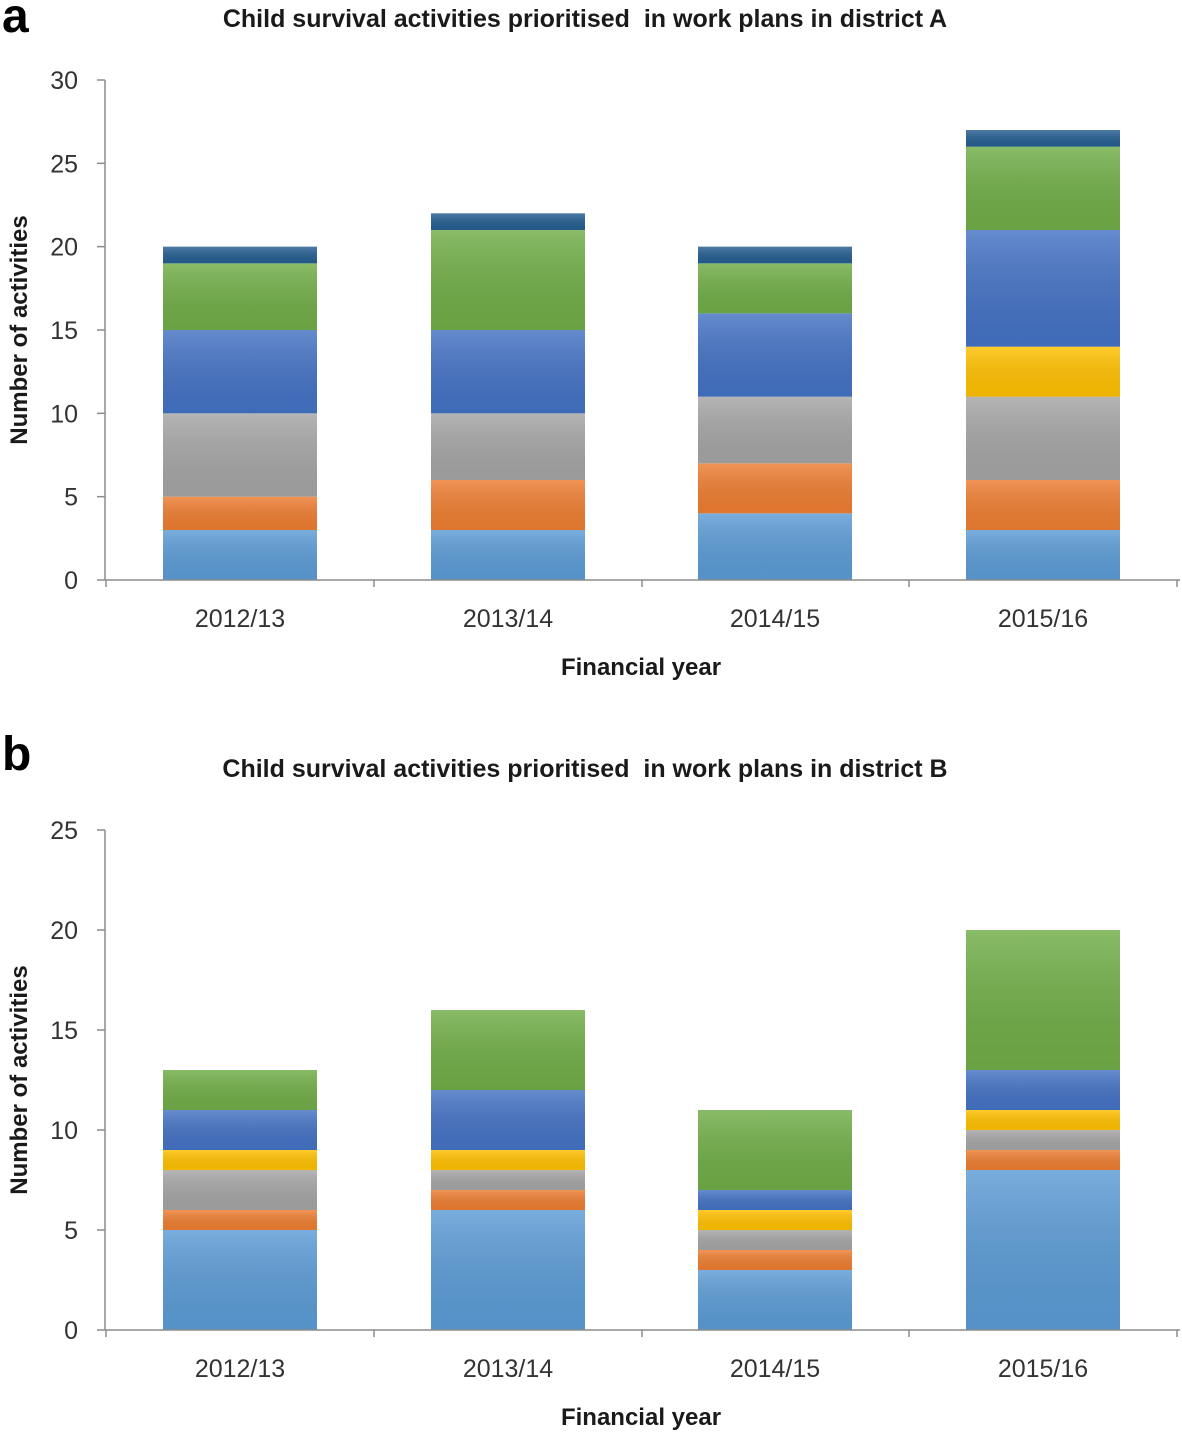  What do you see at coordinates (775, 546) in the screenshot?
I see `bar-segment-shade-a-2-light-blue` at bounding box center [775, 546].